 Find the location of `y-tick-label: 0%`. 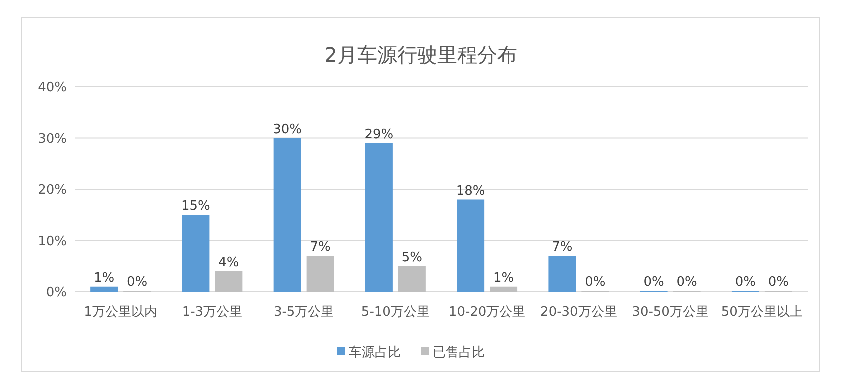

y-tick-label: 0% is located at coordinates (56, 293).